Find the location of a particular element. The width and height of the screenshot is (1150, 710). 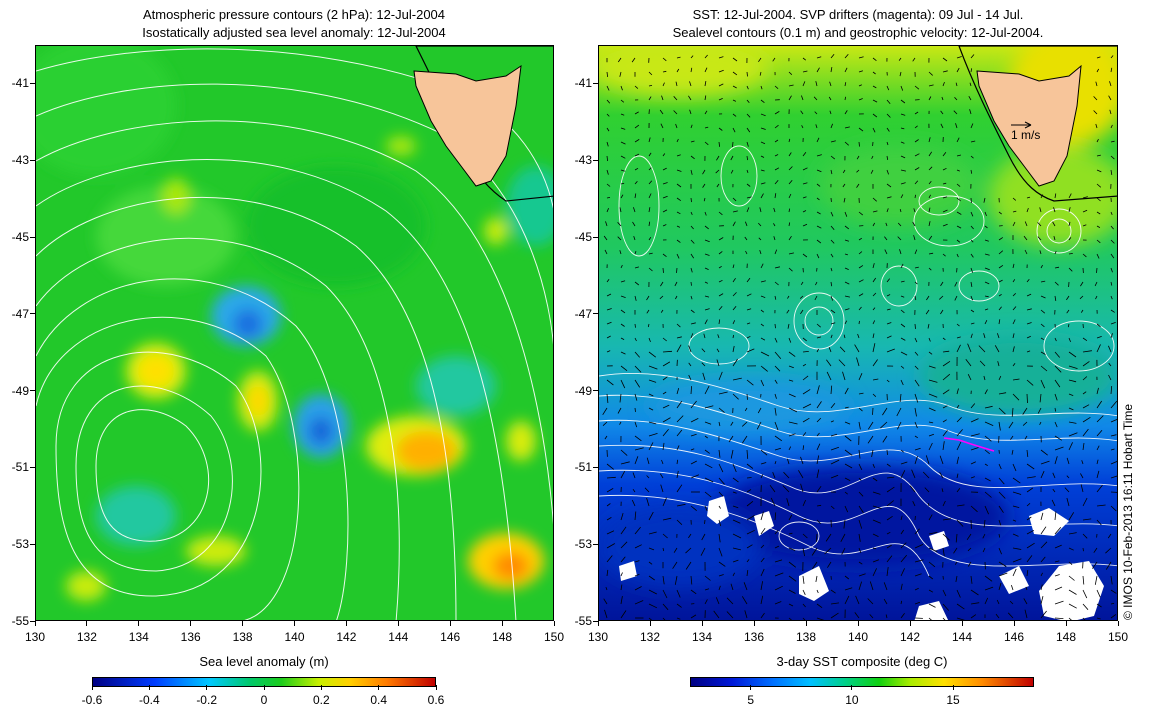

velocity-scale-label: 1 m/s is located at coordinates (1025, 135).